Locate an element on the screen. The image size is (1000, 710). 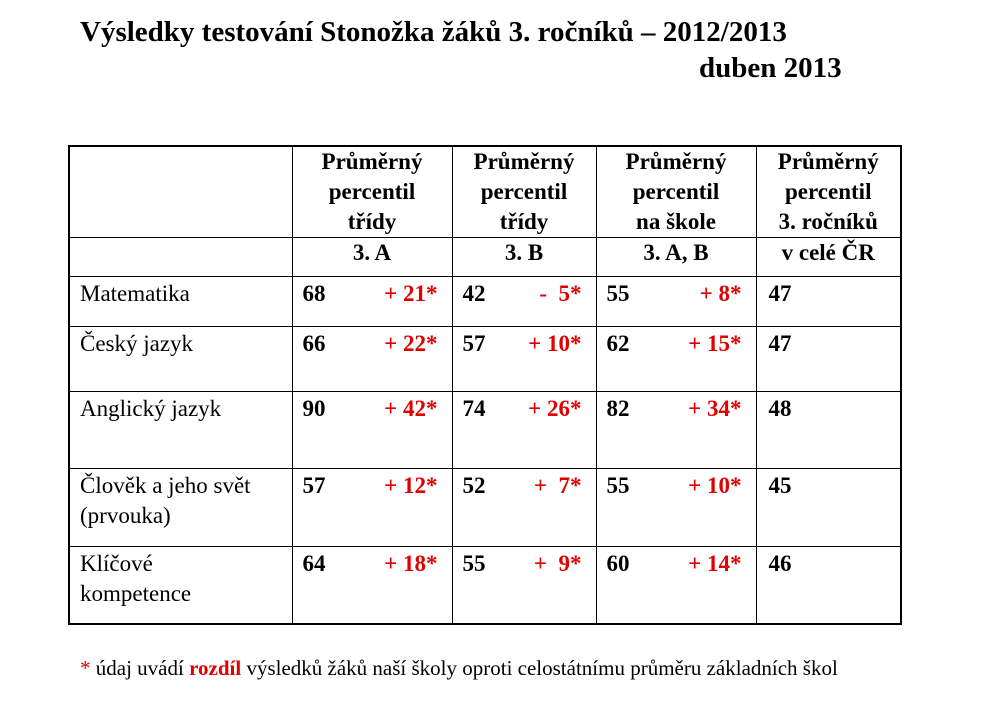
value-cell-cr: 45 is located at coordinates (828, 507).